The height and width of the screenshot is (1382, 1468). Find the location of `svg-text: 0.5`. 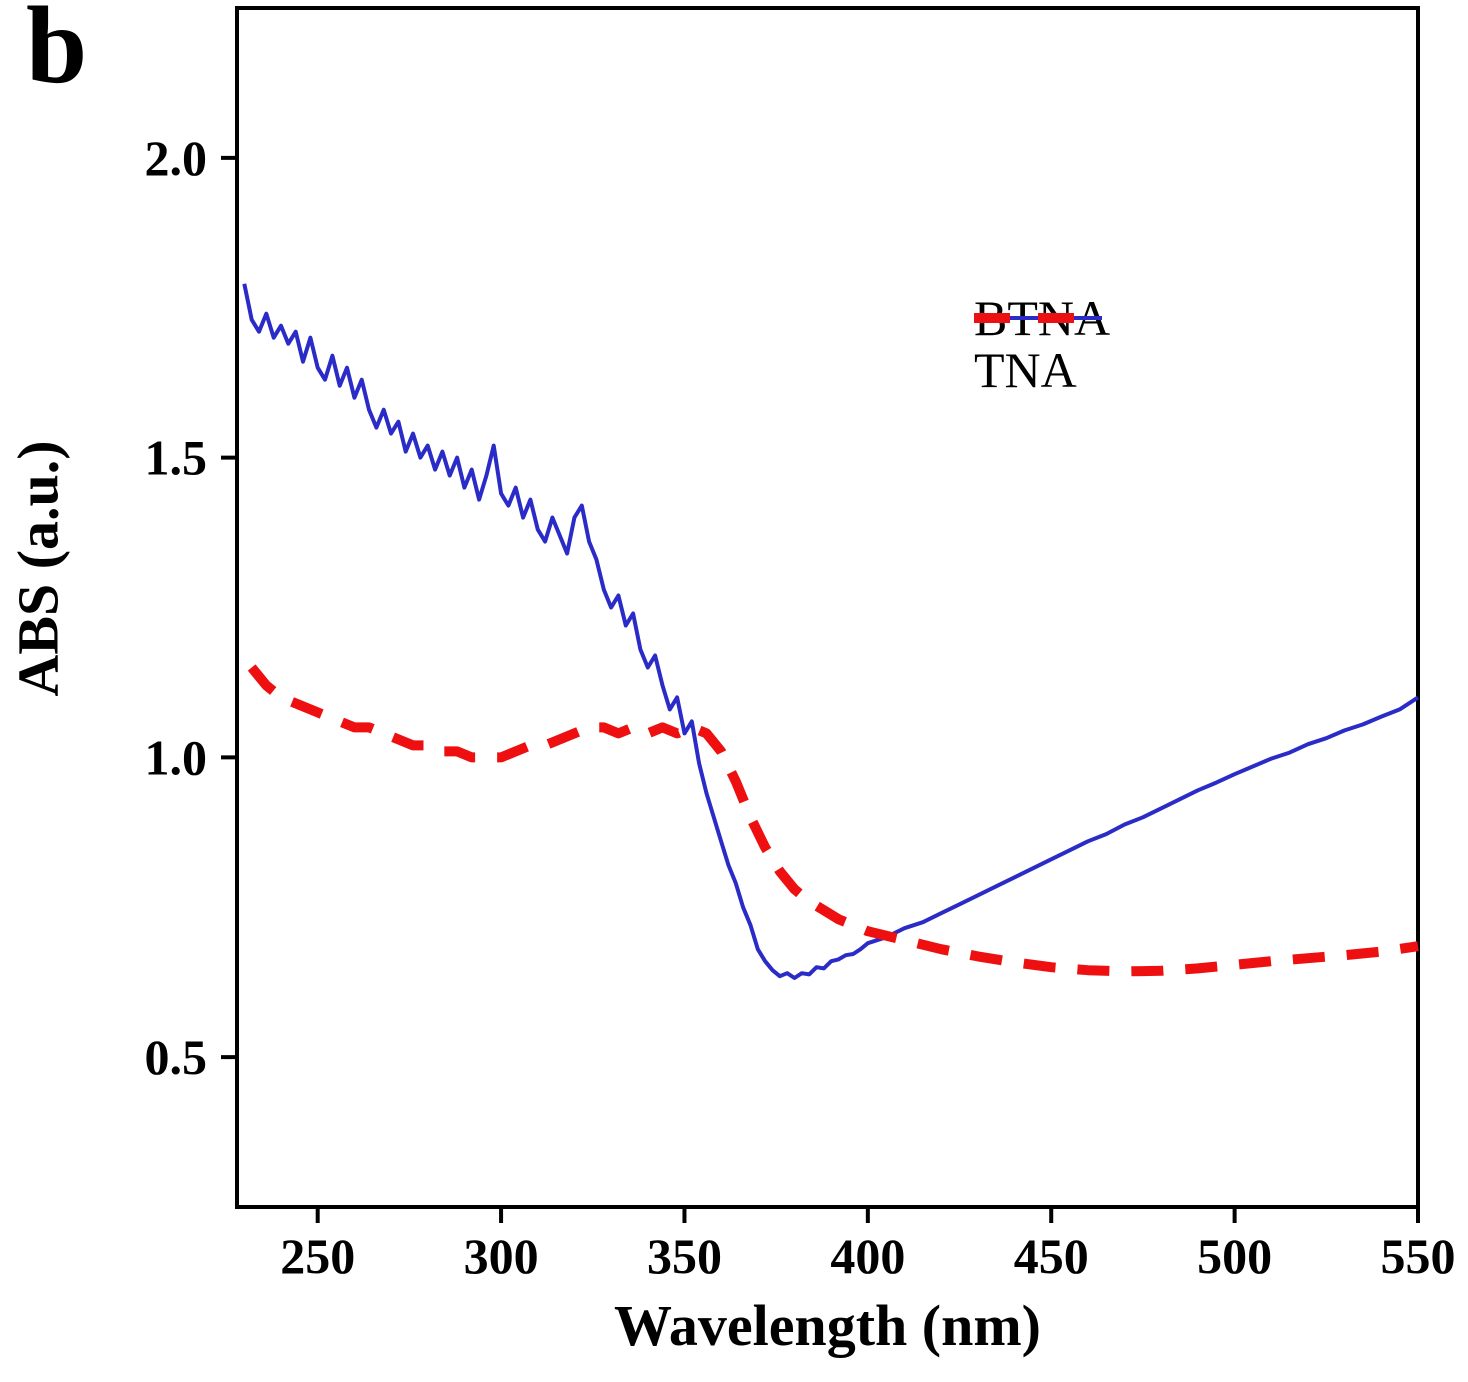

svg-text: 0.5 is located at coordinates (176, 1057).